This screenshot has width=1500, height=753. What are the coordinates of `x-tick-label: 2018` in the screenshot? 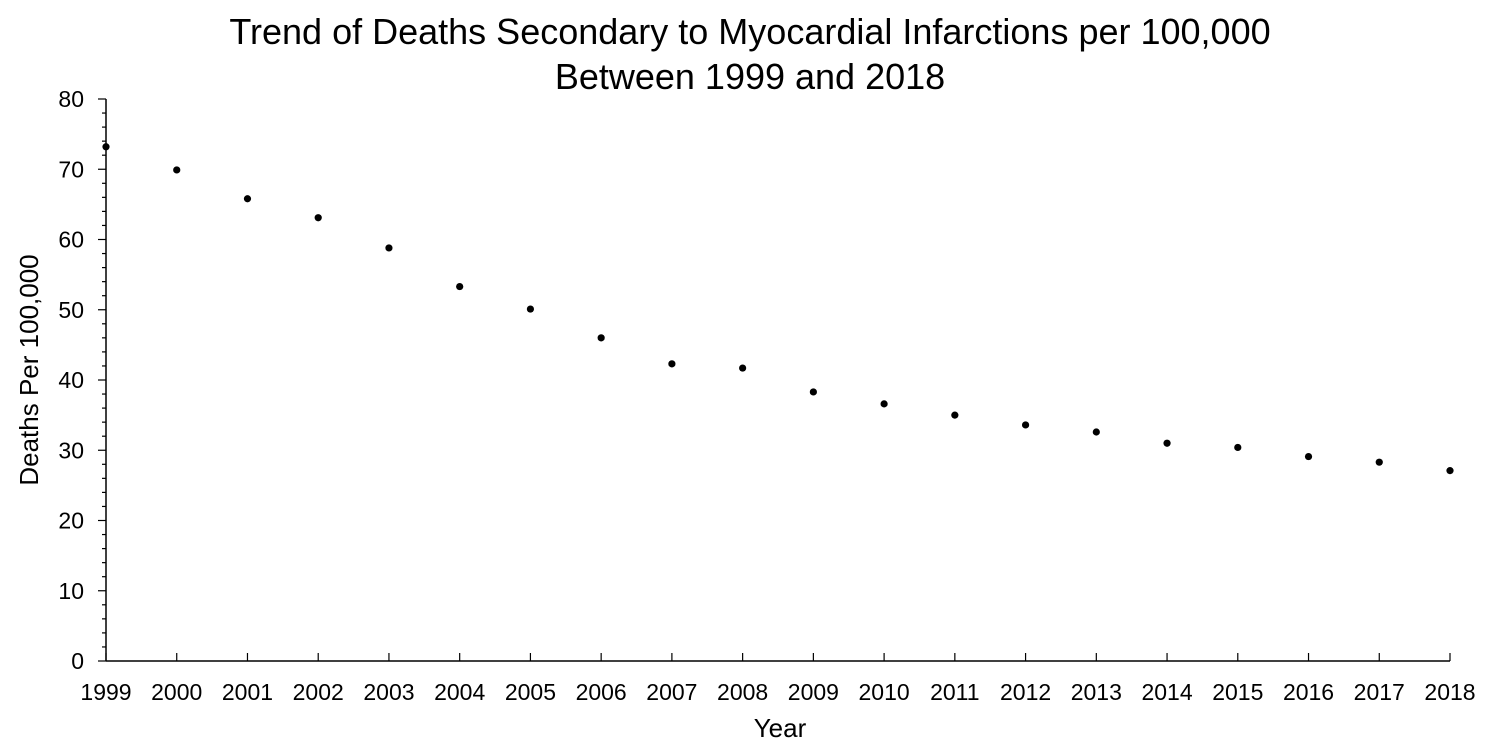 It's located at (1449, 692).